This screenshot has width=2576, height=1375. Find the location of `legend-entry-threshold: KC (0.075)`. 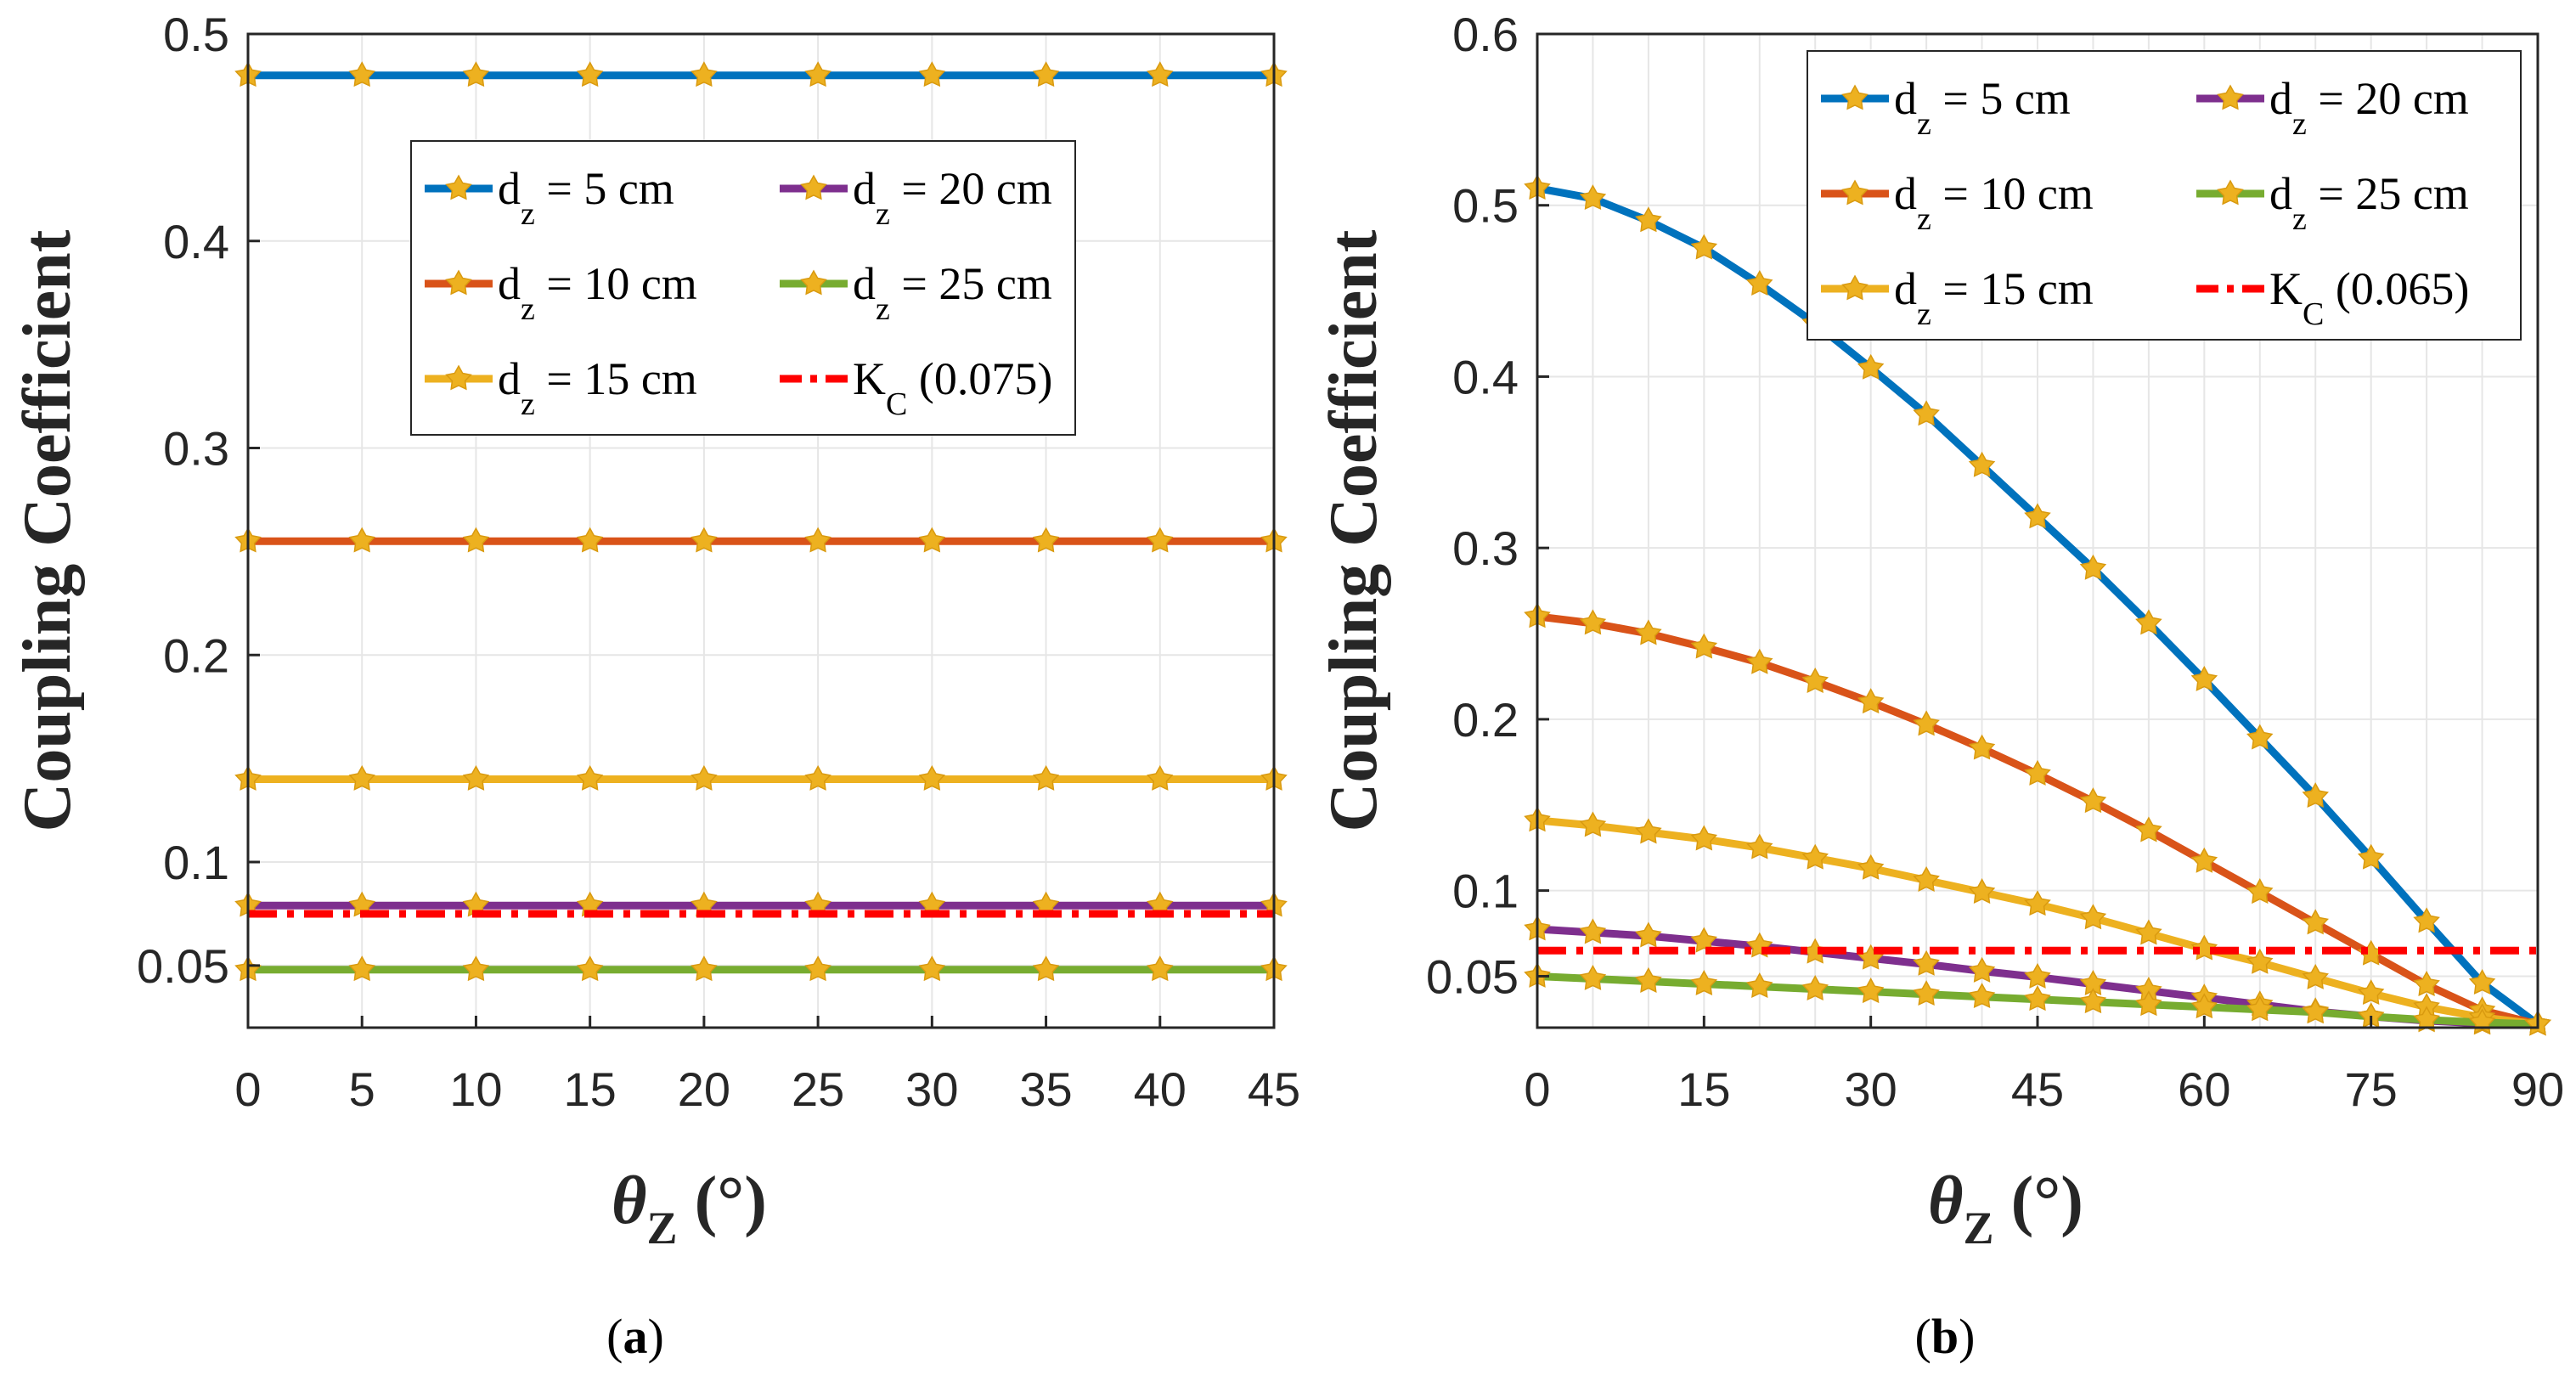

legend-entry-threshold: KC (0.075) is located at coordinates (916, 387).